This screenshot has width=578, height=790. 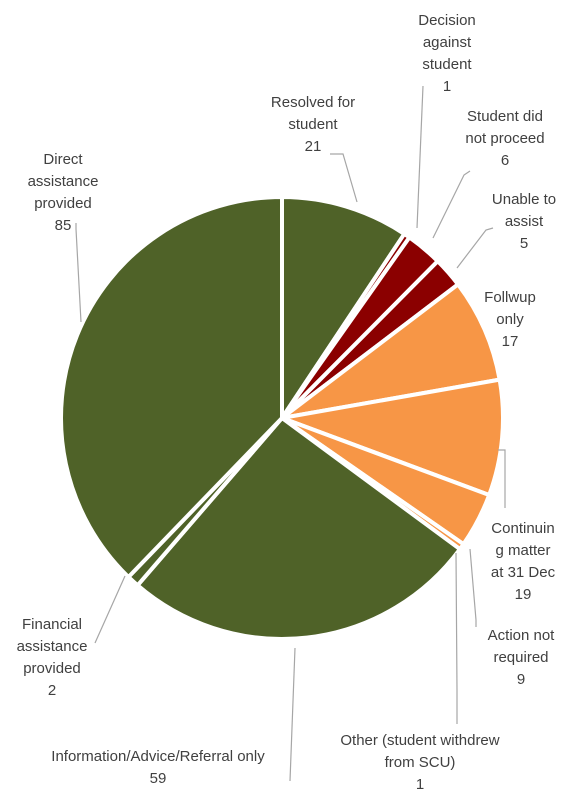 I want to click on data-label-text: Information/Advice/Referral only, so click(x=158, y=756).